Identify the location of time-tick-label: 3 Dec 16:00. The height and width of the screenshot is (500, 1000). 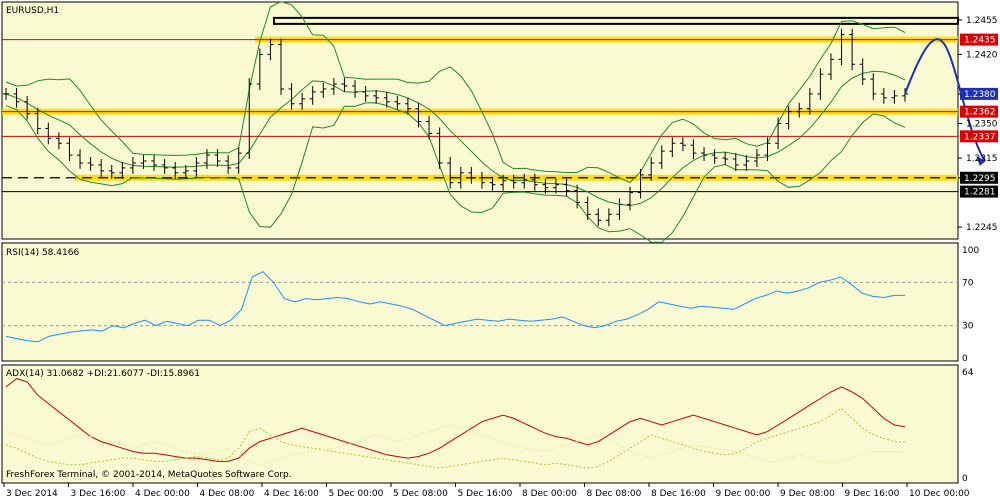
(98, 494).